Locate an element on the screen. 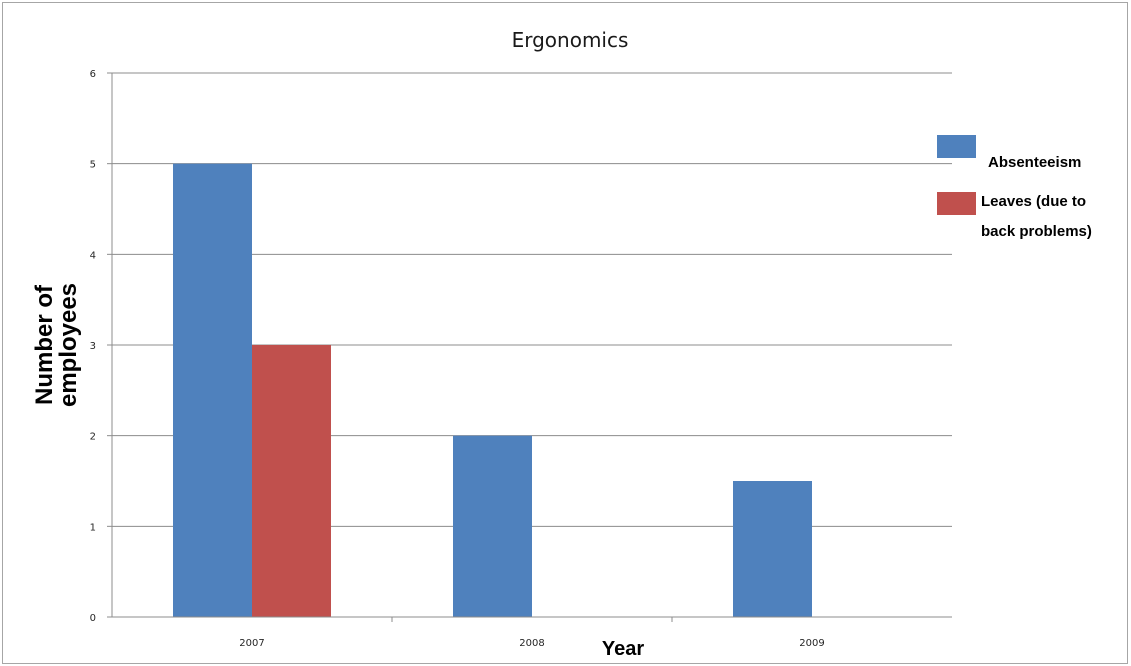 This screenshot has width=1131, height=666. bar-absenteeism-2008 is located at coordinates (492, 526).